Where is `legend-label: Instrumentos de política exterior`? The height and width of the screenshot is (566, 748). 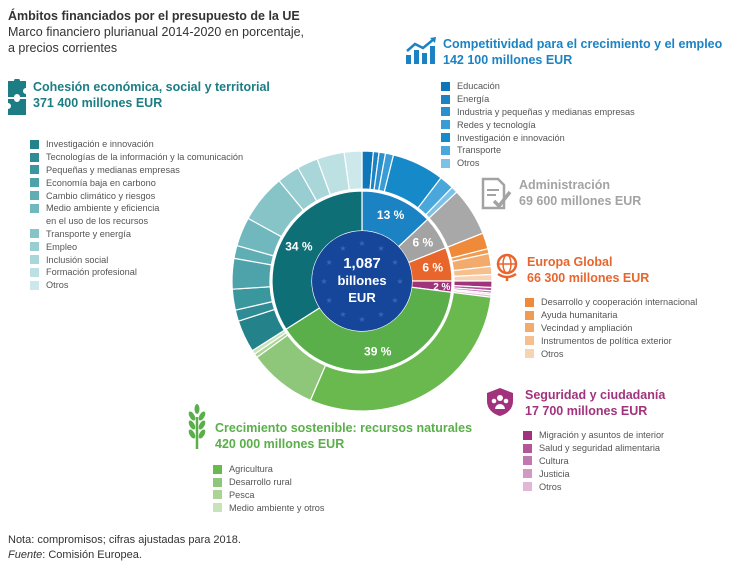
legend-label: Instrumentos de política exterior is located at coordinates (606, 340).